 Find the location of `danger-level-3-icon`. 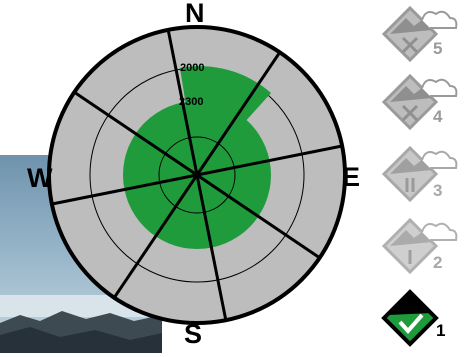

danger-level-3-icon is located at coordinates (419, 174).